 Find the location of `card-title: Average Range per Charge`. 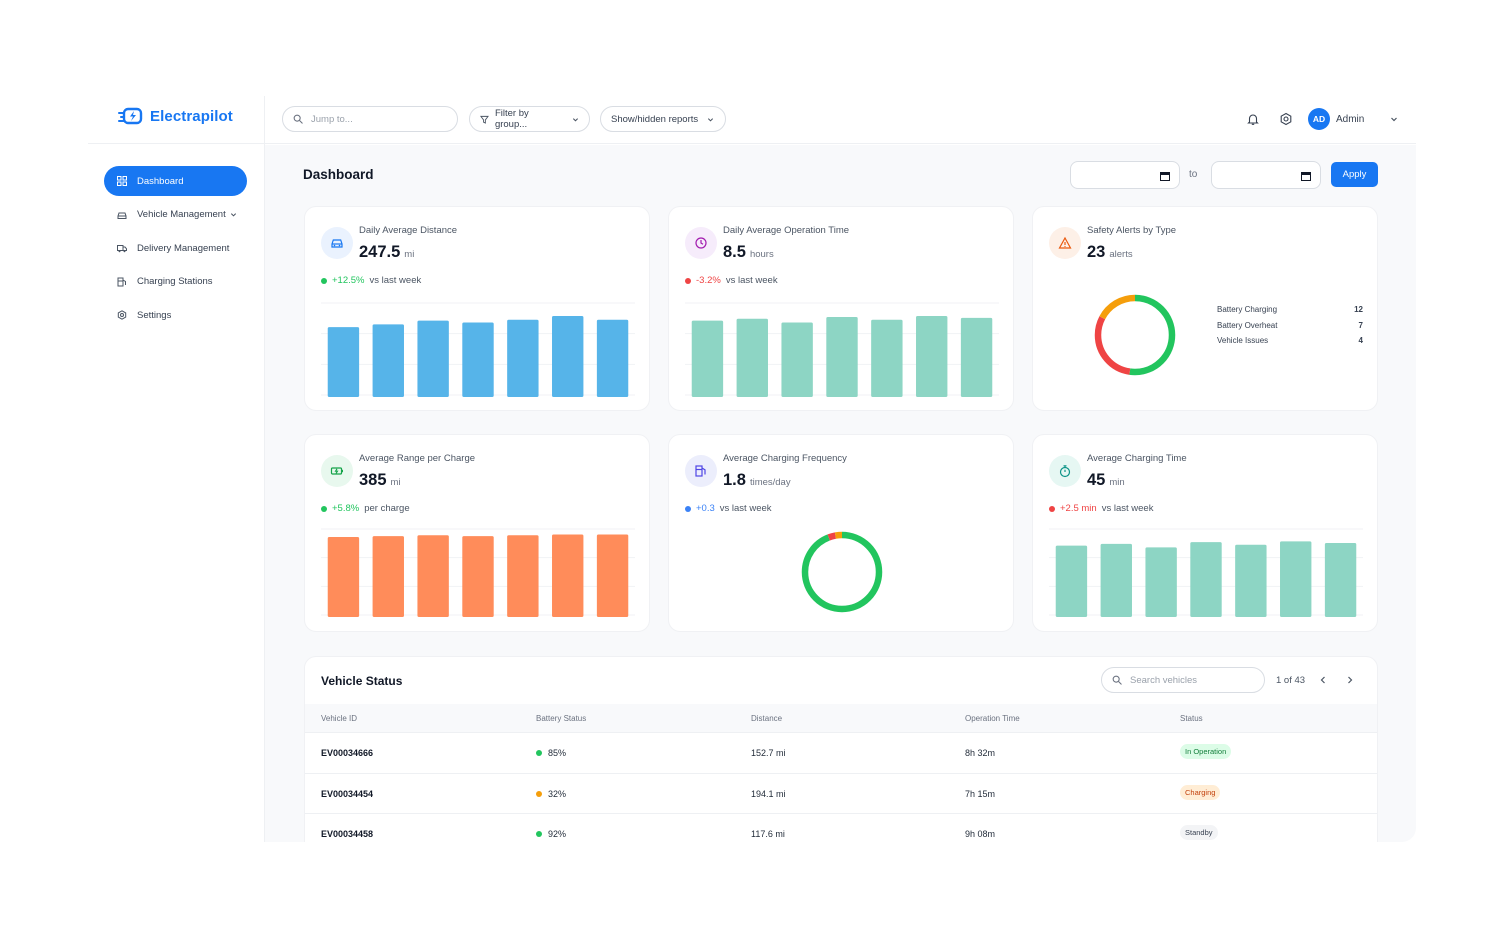

card-title: Average Range per Charge is located at coordinates (417, 458).